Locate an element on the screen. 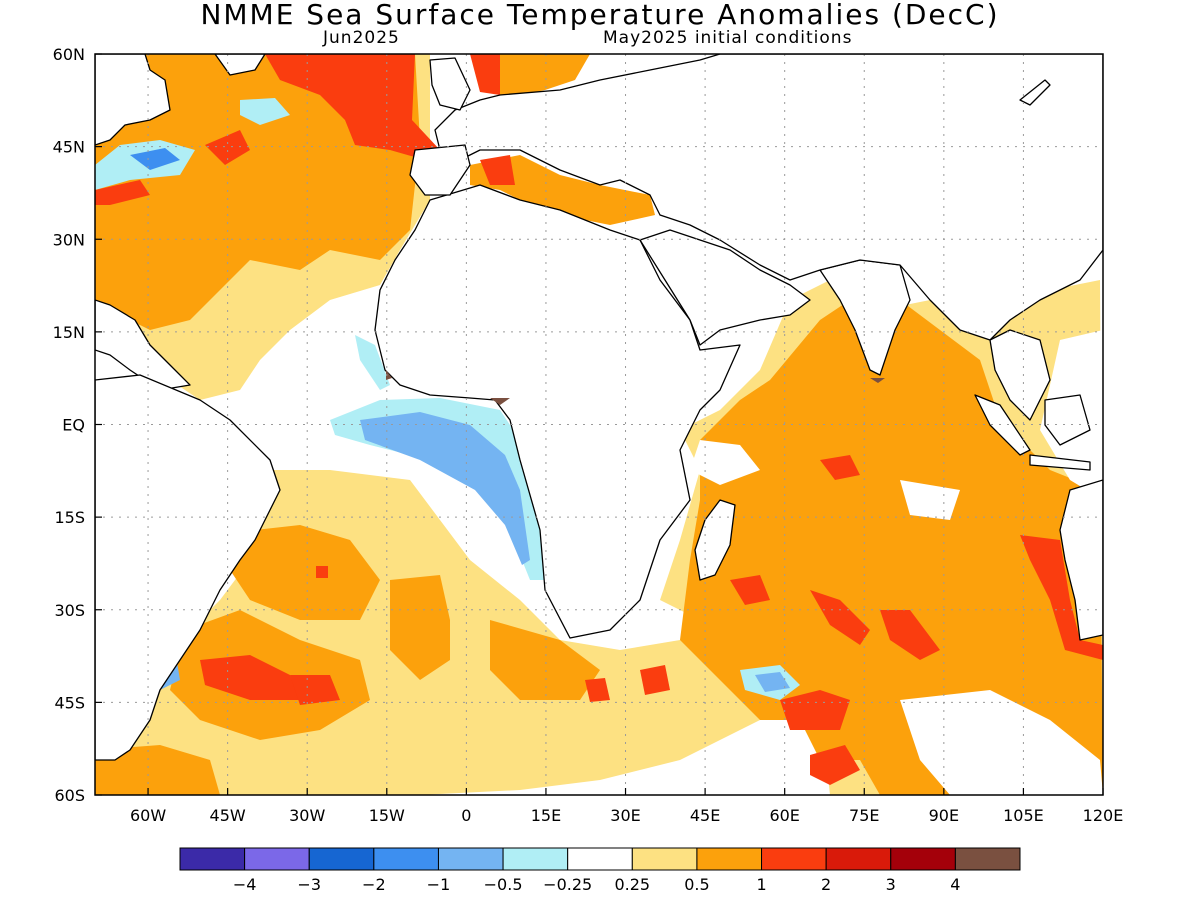 The height and width of the screenshot is (900, 1200). x-tick-label: 75E is located at coordinates (864, 815).